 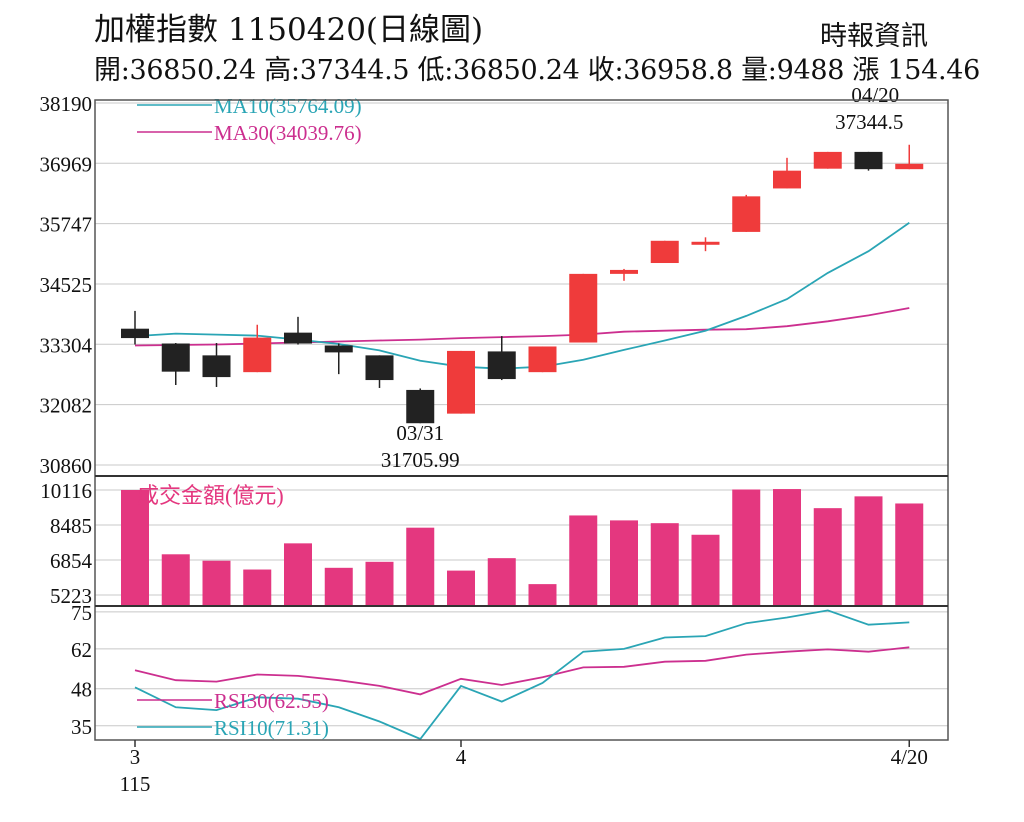 I want to click on volume-panel-title: 成交金額(億元), so click(x=210, y=495).